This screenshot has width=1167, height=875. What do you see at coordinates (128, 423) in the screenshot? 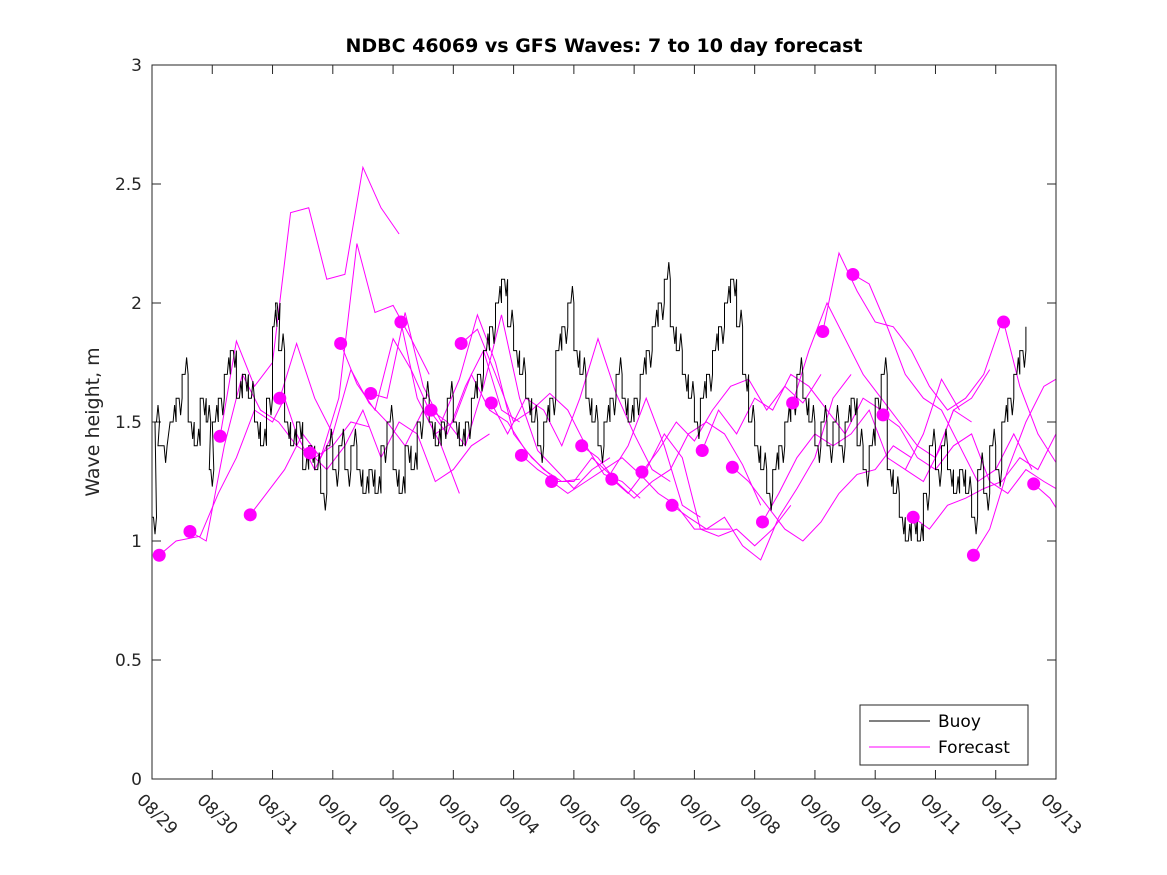
I see `y-tick-label: 1.5` at bounding box center [128, 423].